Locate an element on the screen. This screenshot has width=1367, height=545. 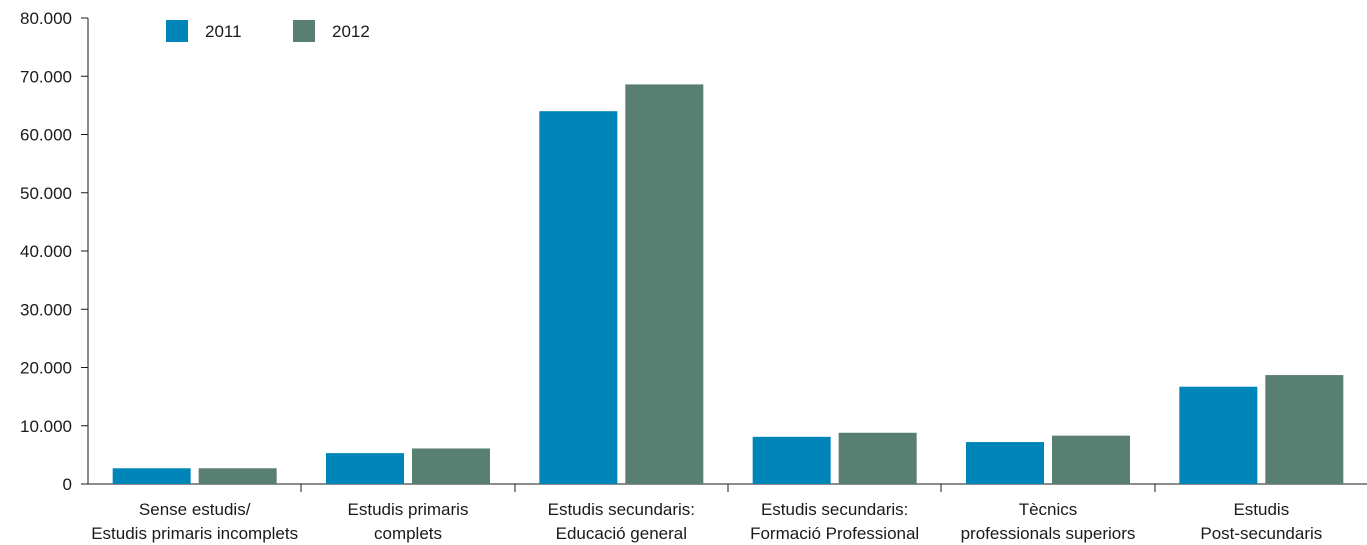
y-tick-label: 70.000 is located at coordinates (46, 76).